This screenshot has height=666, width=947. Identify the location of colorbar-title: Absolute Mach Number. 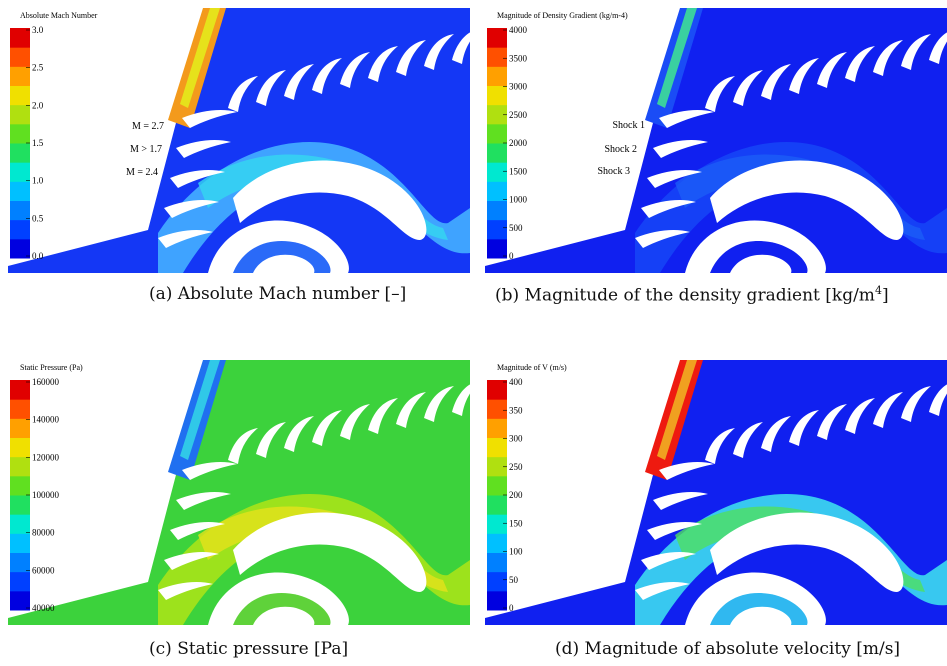
(59, 15).